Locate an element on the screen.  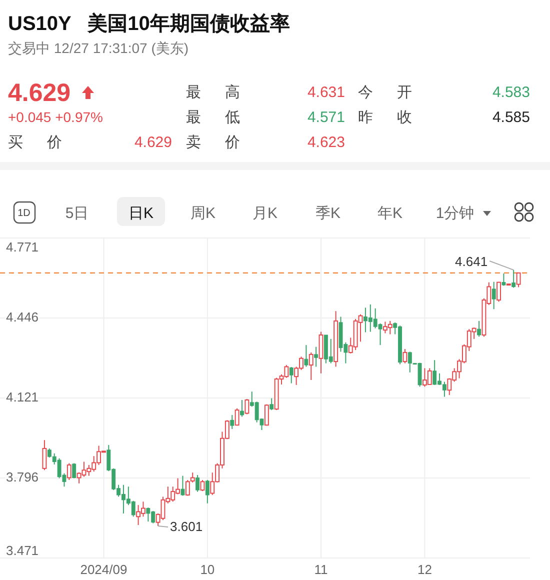
y-tick-label: 3.471 is located at coordinates (22, 550).